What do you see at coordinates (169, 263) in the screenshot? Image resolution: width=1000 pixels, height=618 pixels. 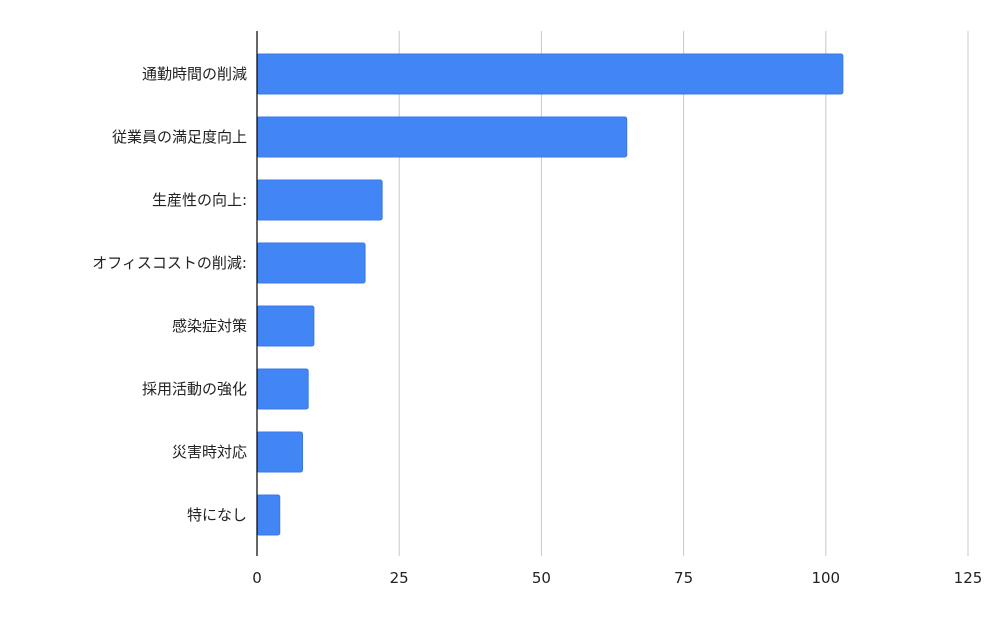 I see `category-label: オフィスコストの削減:` at bounding box center [169, 263].